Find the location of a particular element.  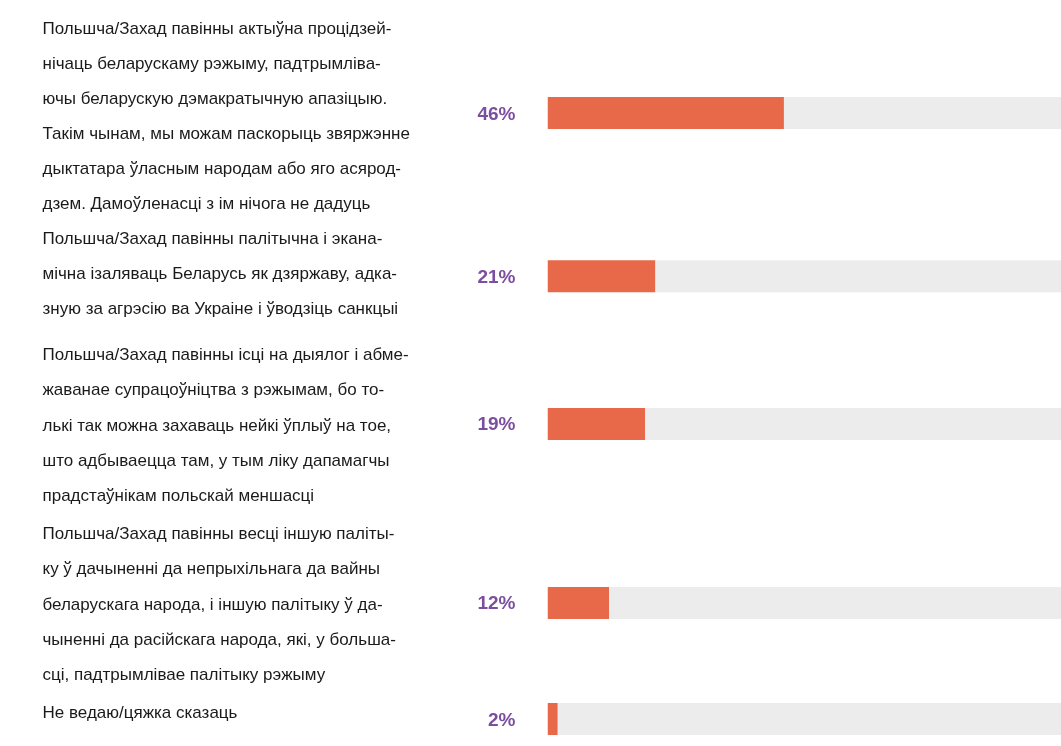

y-tick-label: Не ведаю/цяжка сказаць is located at coordinates (140, 713).